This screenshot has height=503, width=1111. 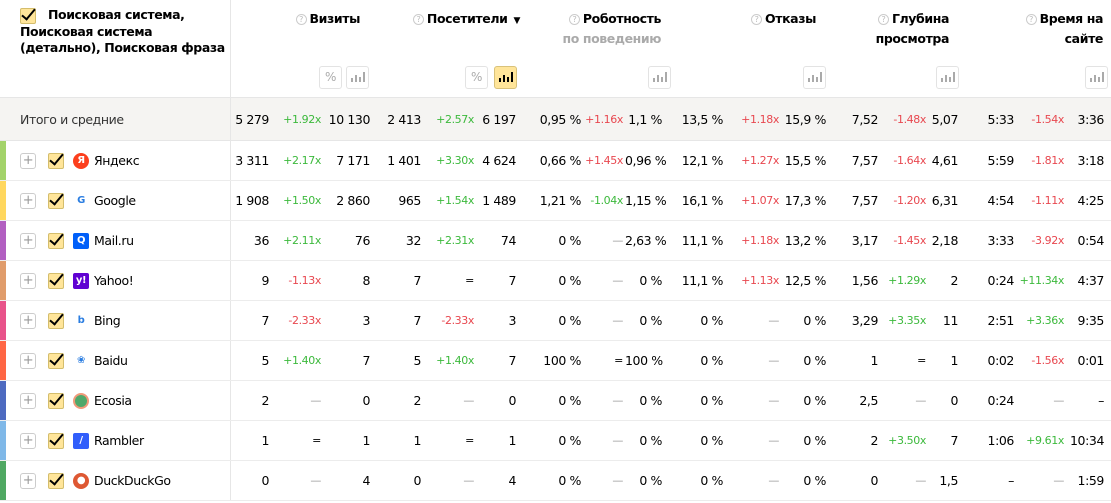 What do you see at coordinates (413, 240) in the screenshot?
I see `metric-cell: 32` at bounding box center [413, 240].